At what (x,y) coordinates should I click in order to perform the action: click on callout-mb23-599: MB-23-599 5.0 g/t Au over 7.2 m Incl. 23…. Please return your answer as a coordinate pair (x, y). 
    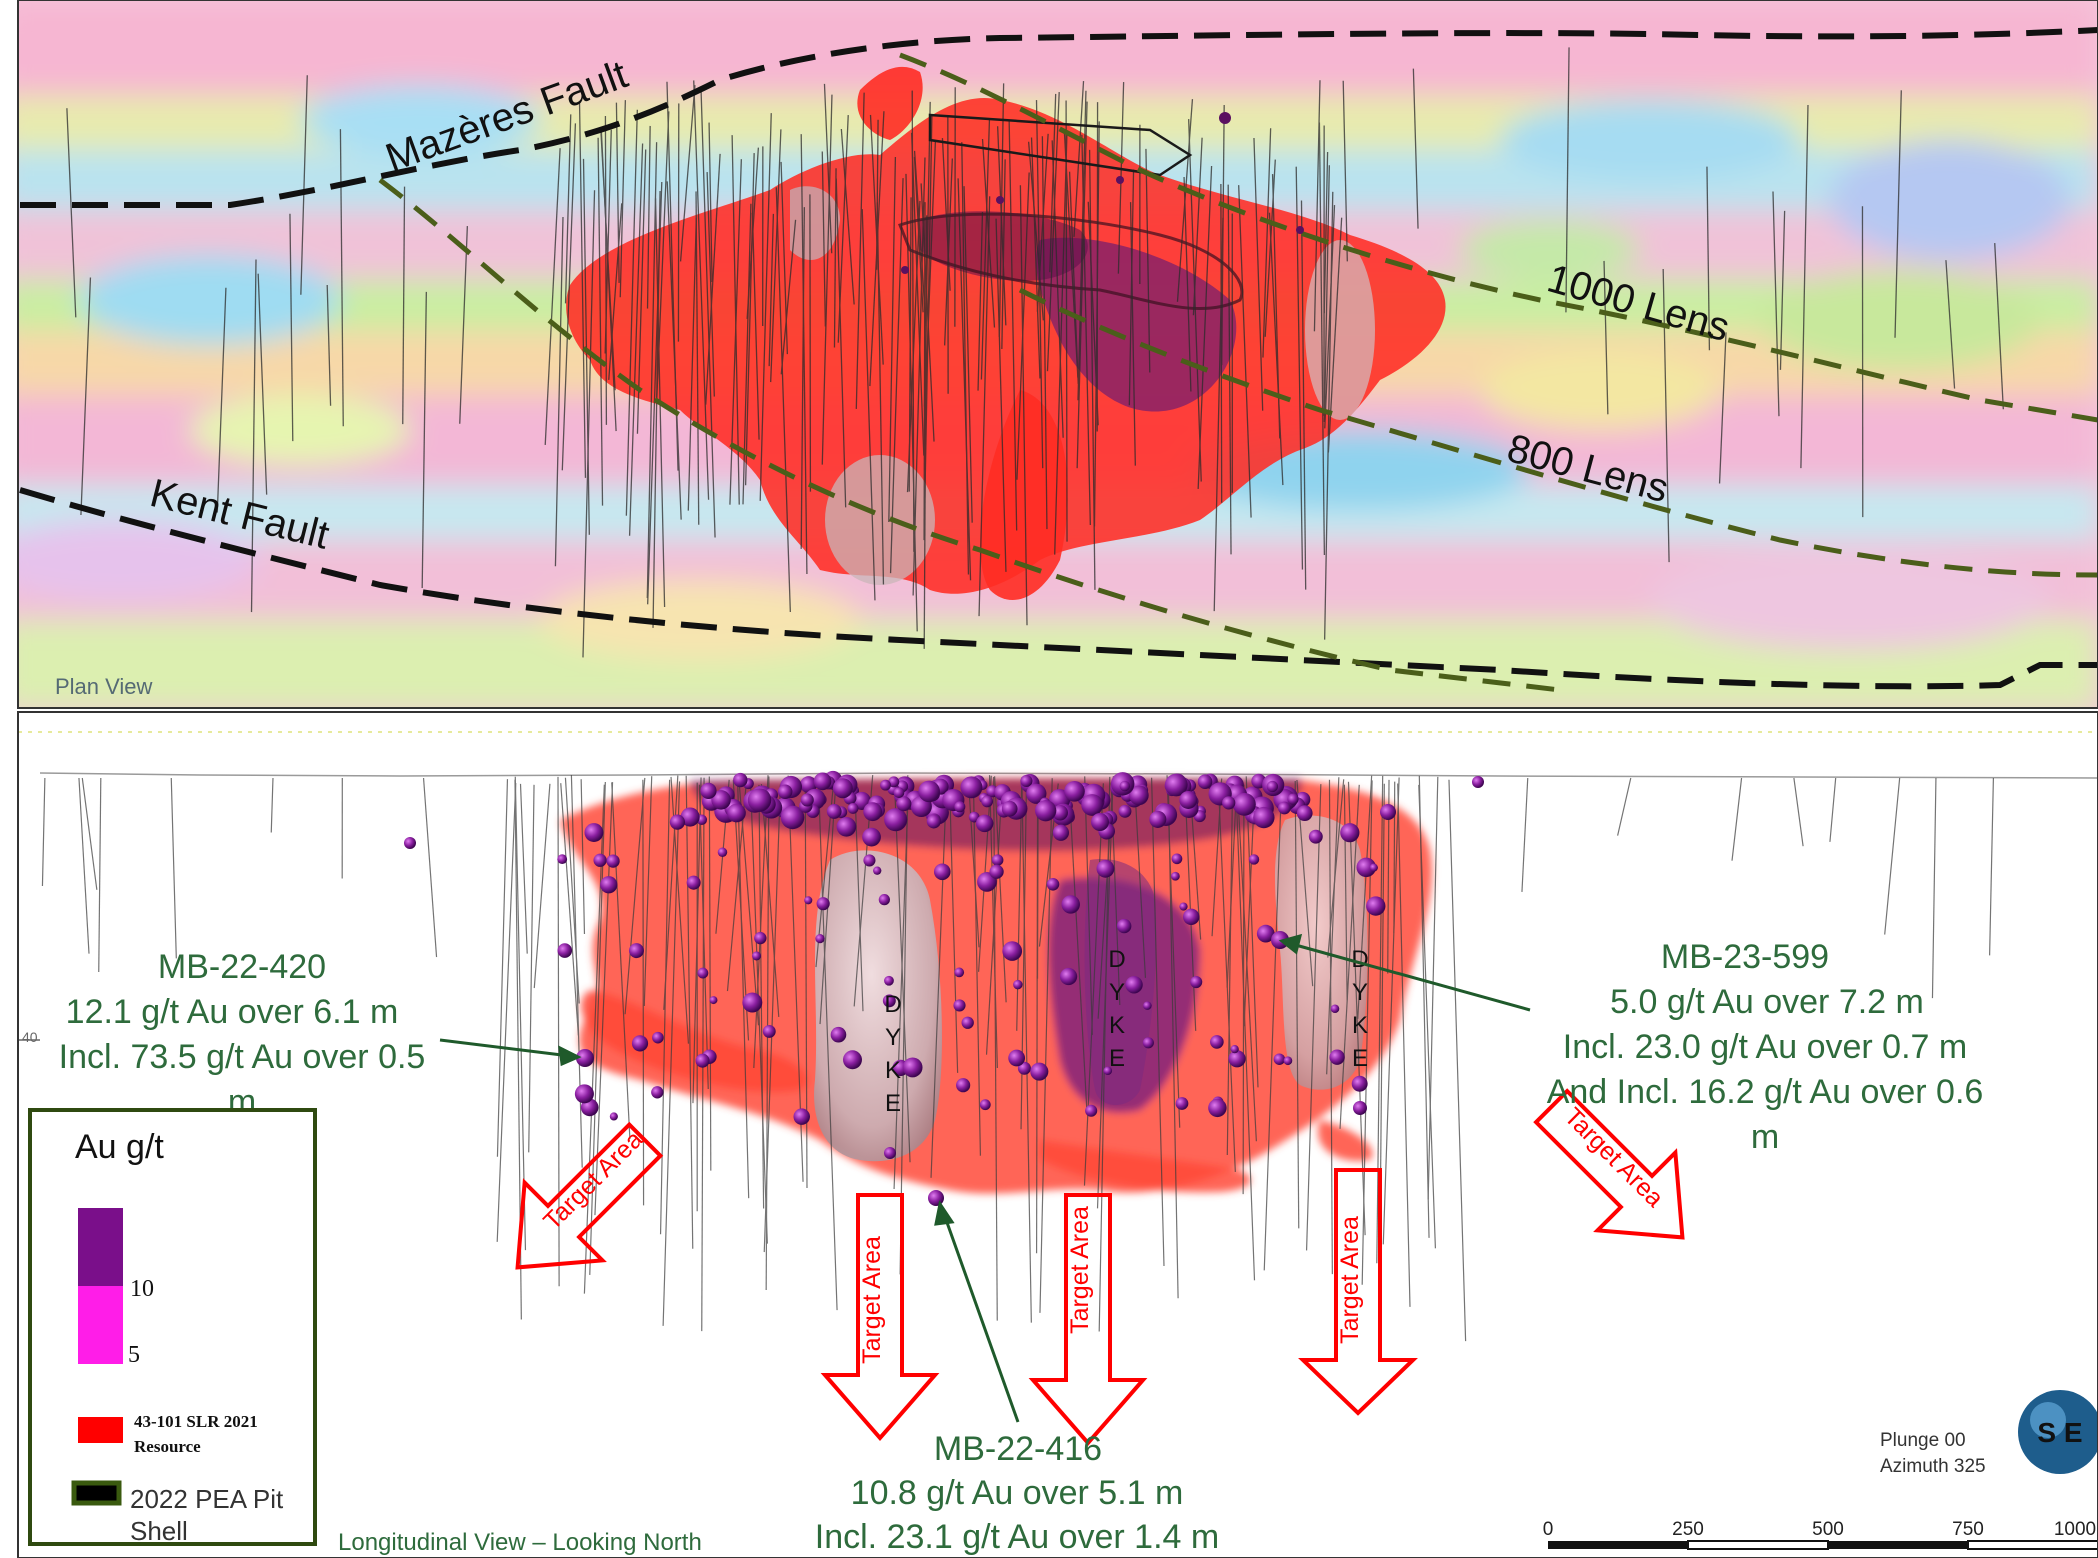
    Looking at the image, I should click on (1765, 1047).